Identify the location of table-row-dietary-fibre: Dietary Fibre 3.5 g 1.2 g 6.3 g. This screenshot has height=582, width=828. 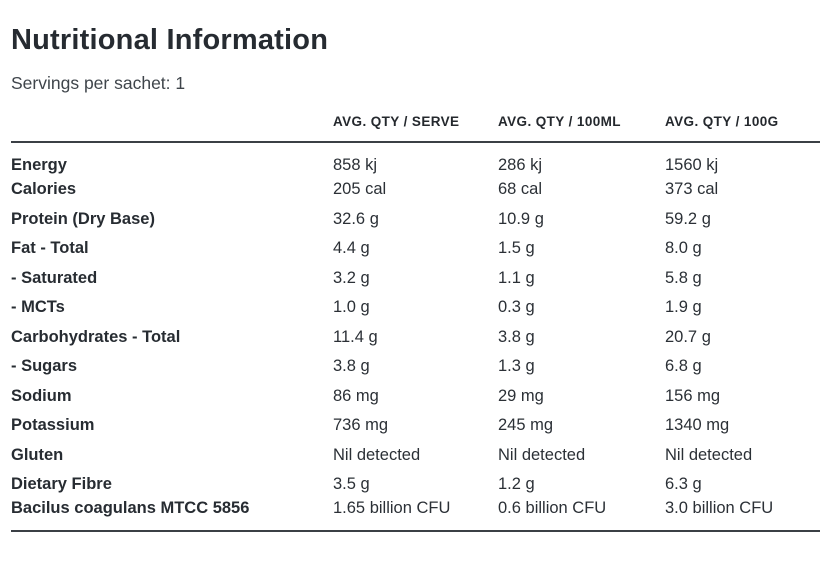
(415, 485).